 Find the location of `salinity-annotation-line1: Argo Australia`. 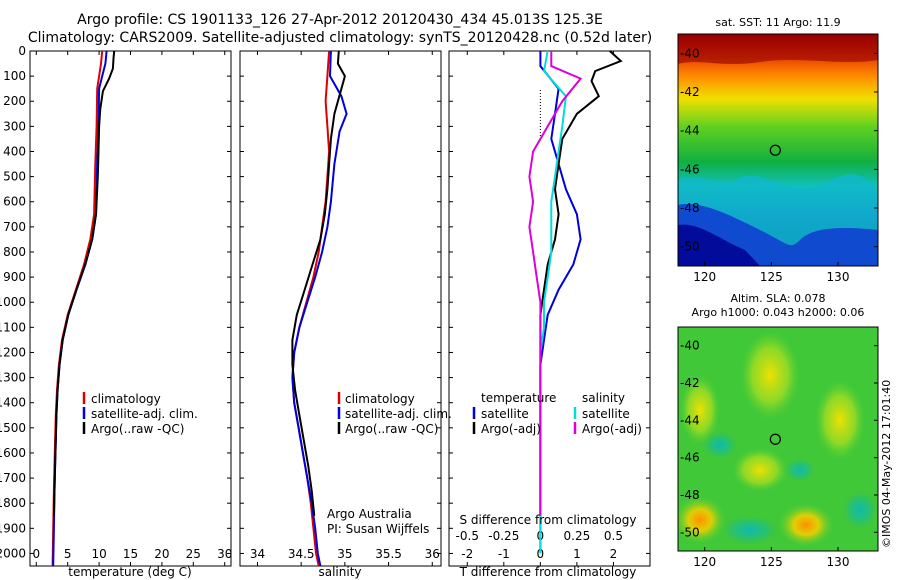

salinity-annotation-line1: Argo Australia is located at coordinates (369, 514).